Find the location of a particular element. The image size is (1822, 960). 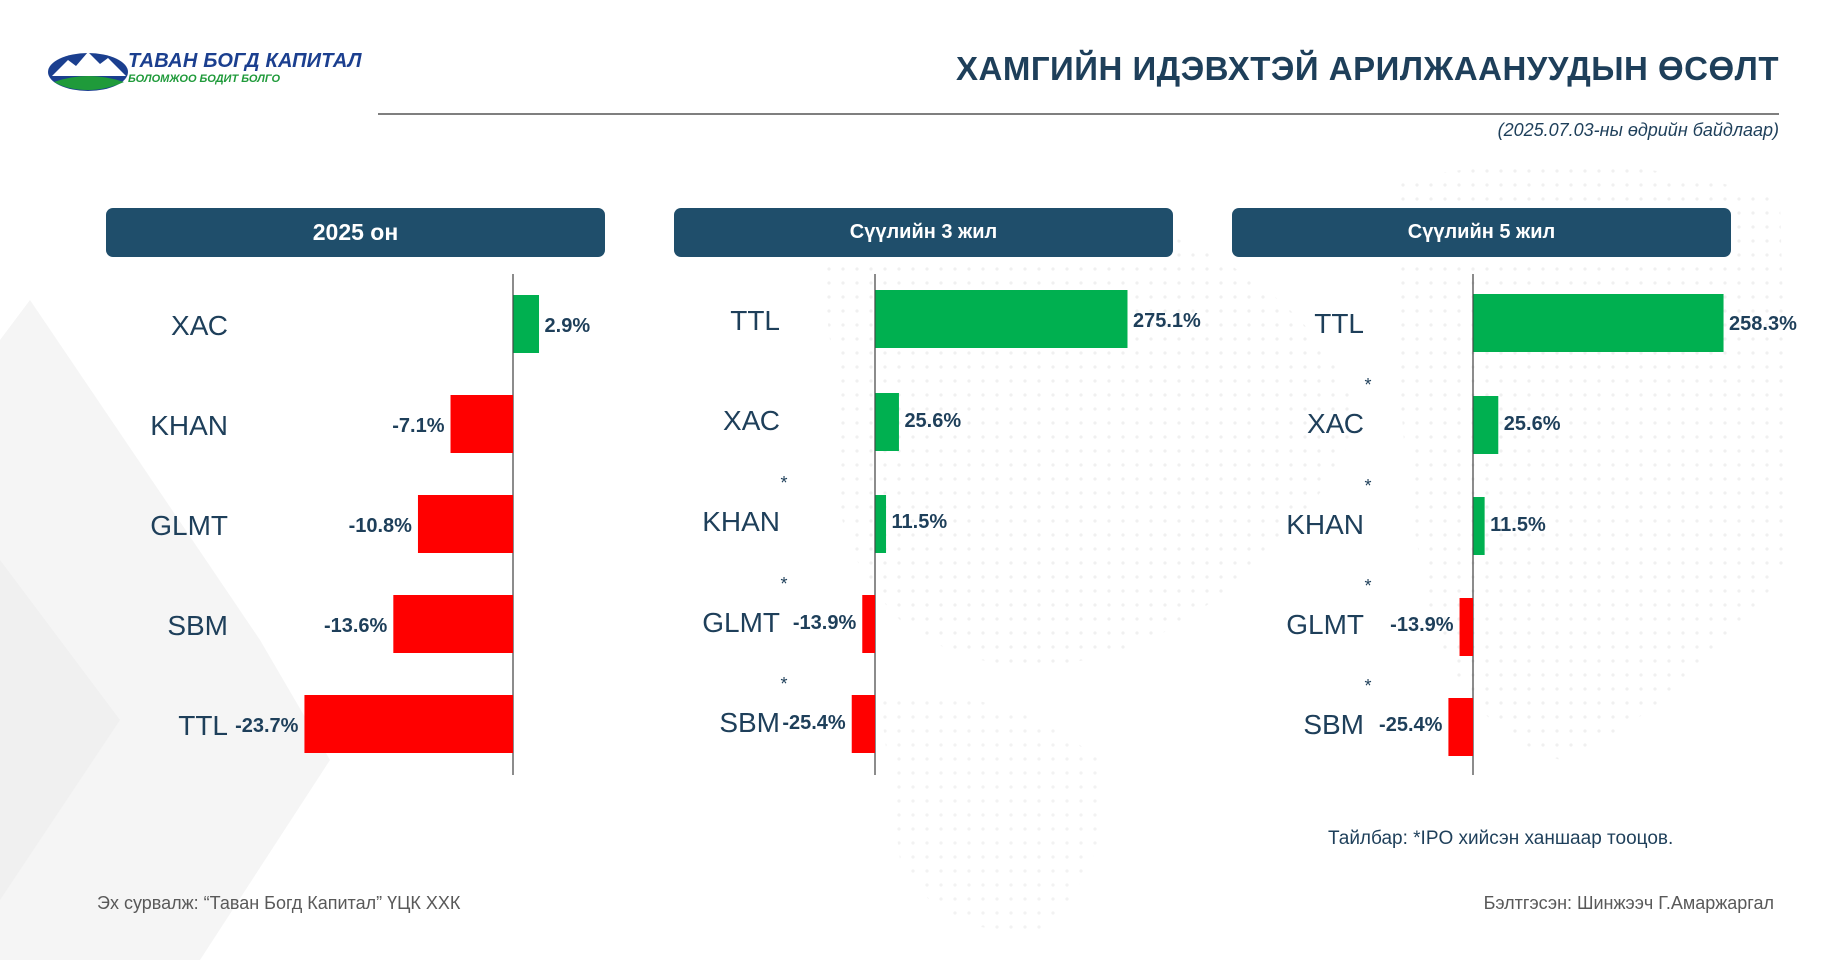

panel-title: Сүүлийн 5 жил is located at coordinates (1481, 232).